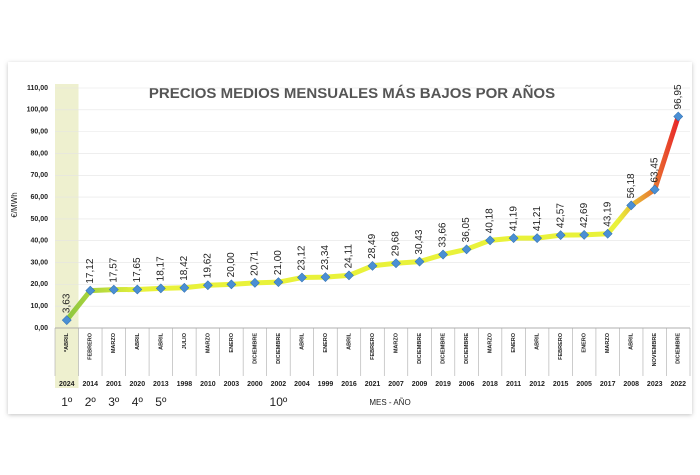 The image size is (700, 475). I want to click on data-label: 21,00, so click(278, 262).